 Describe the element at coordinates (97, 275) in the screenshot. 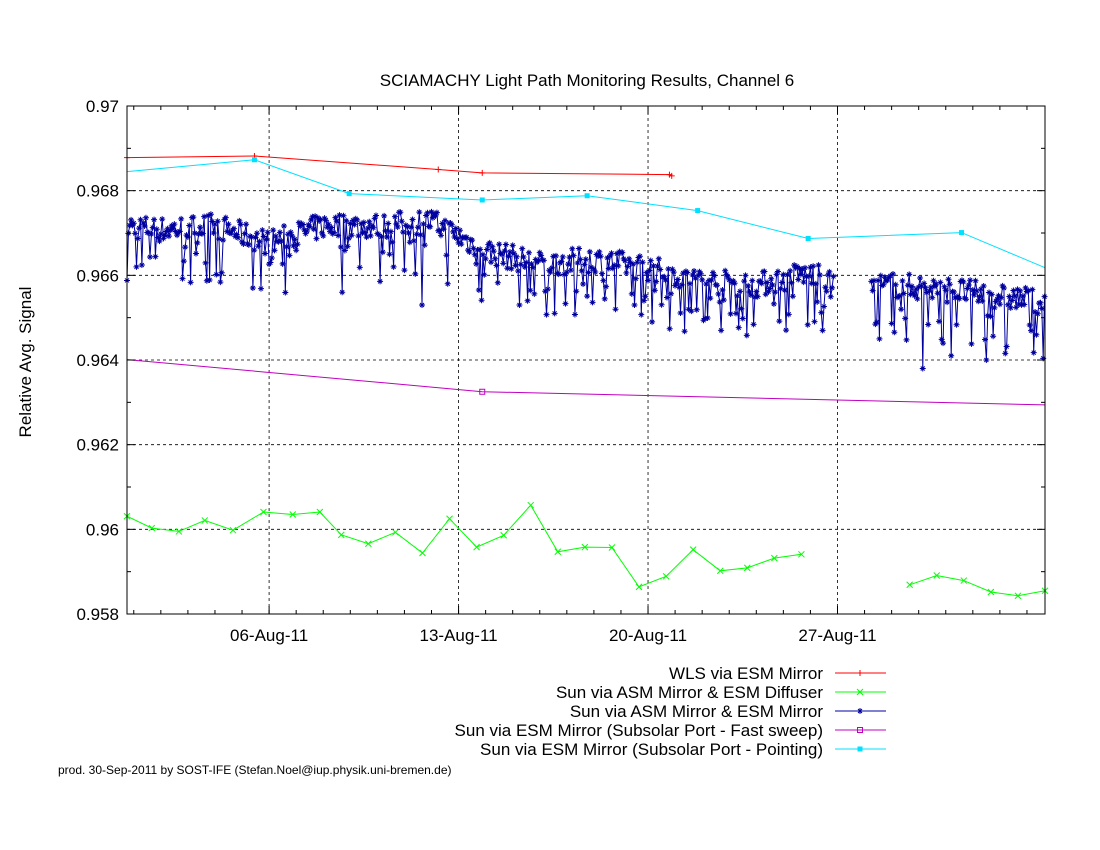

I see `y-tick-label: 0.966` at that location.